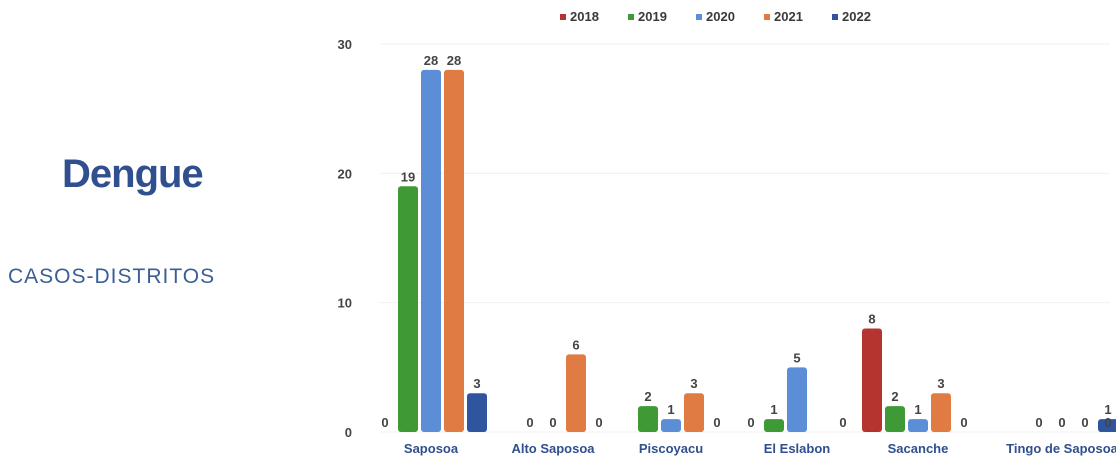 The width and height of the screenshot is (1116, 456). What do you see at coordinates (584, 16) in the screenshot?
I see `legend-label: 2018` at bounding box center [584, 16].